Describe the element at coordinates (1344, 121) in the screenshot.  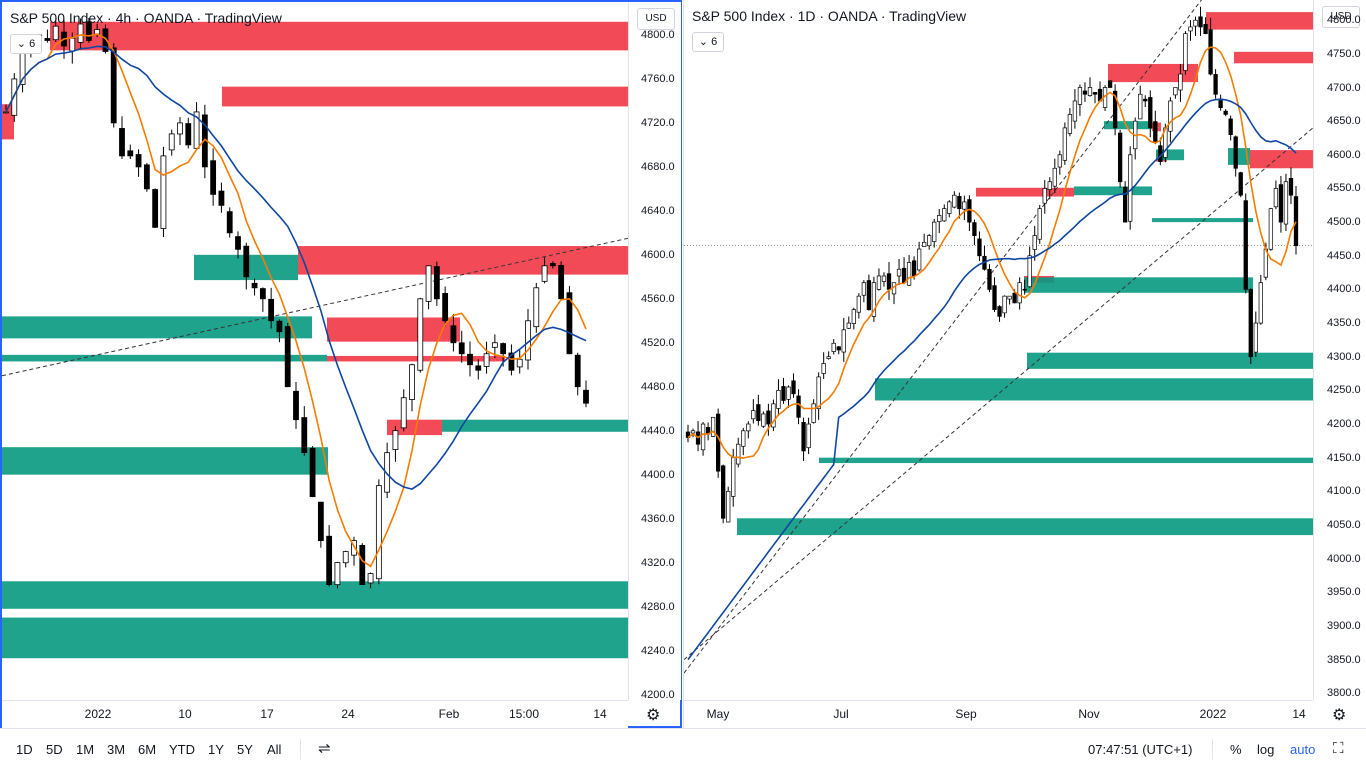
I see `price-tick-label: 4650.0` at that location.